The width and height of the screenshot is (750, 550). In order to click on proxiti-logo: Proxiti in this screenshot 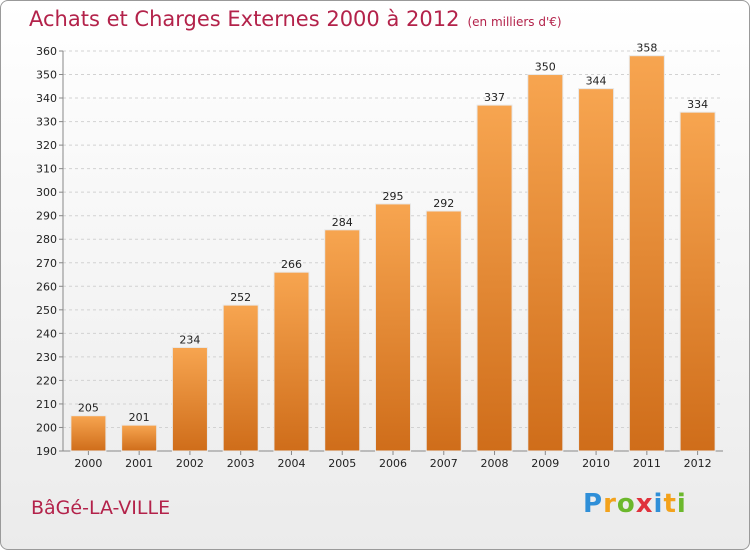, I will do `click(635, 504)`.